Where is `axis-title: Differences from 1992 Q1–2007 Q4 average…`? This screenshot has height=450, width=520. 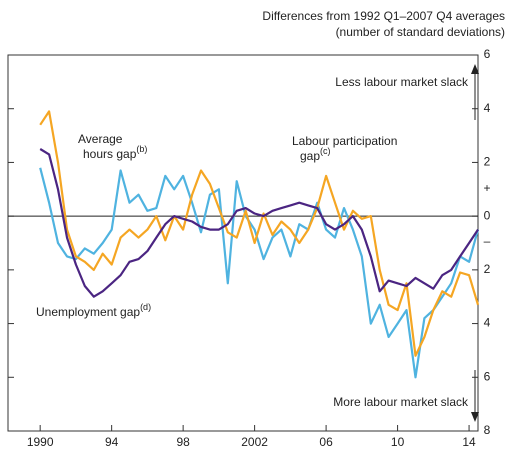
axis-title: Differences from 1992 Q1–2007 Q4 average… is located at coordinates (383, 16).